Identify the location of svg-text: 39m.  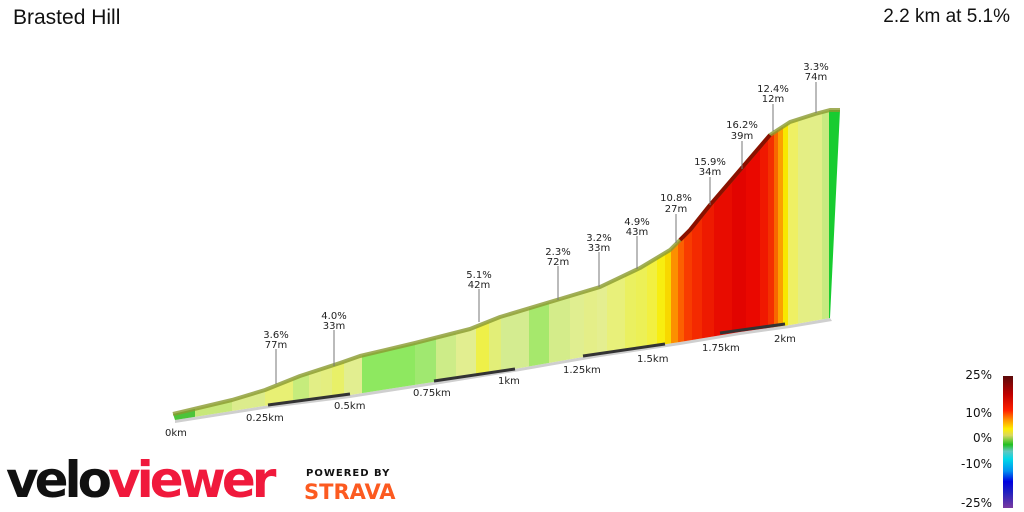
(742, 136).